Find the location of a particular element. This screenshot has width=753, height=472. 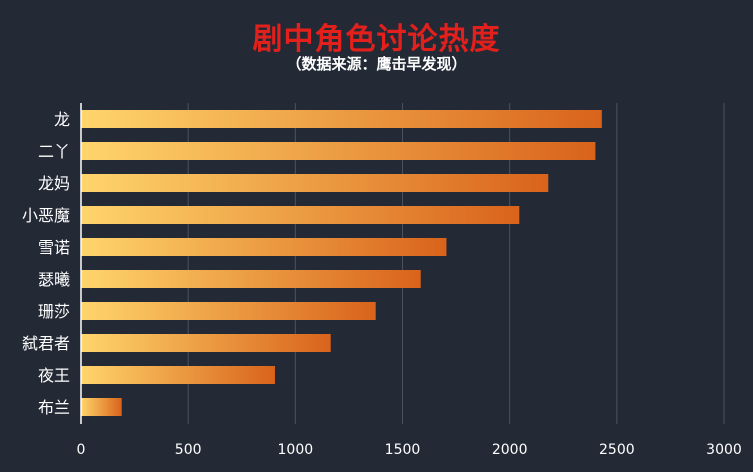

chart-title: 剧中角色讨论热度 is located at coordinates (376, 39).